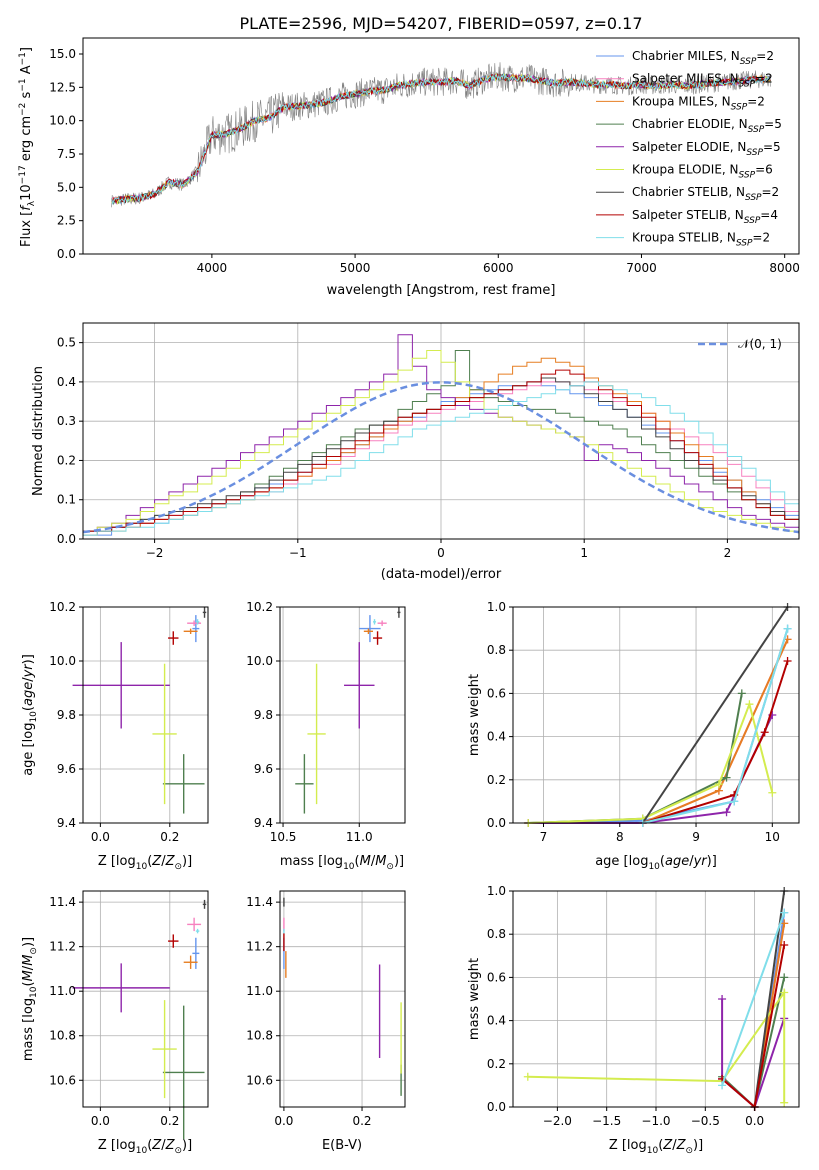 The height and width of the screenshot is (1170, 819). Describe the element at coordinates (701, 240) in the screenshot. I see `legend-label: Kroupa STELIB, NSSP=2` at that location.